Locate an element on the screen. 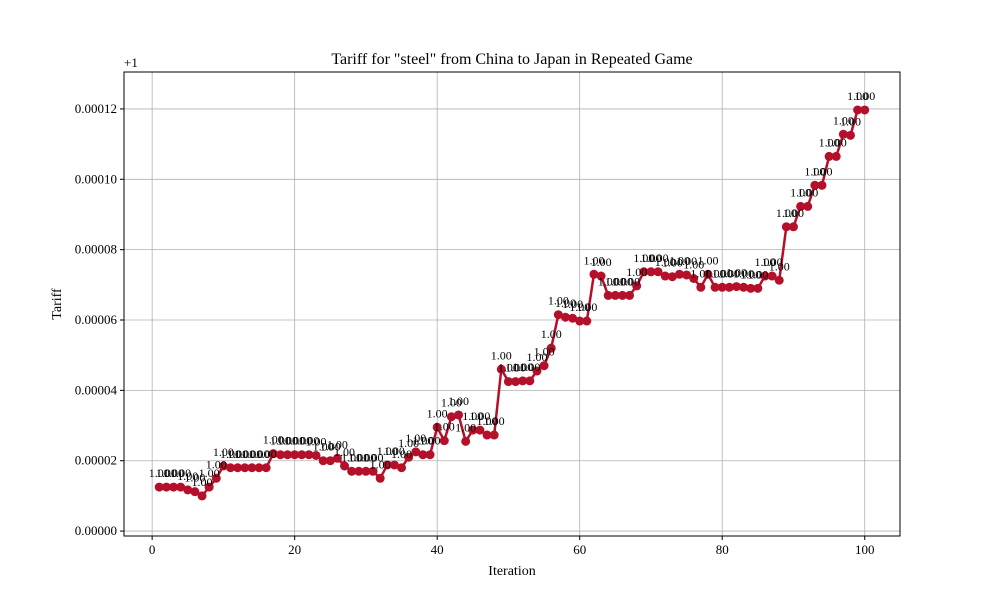  y-tick-label: 0.00000 is located at coordinates (96, 530).